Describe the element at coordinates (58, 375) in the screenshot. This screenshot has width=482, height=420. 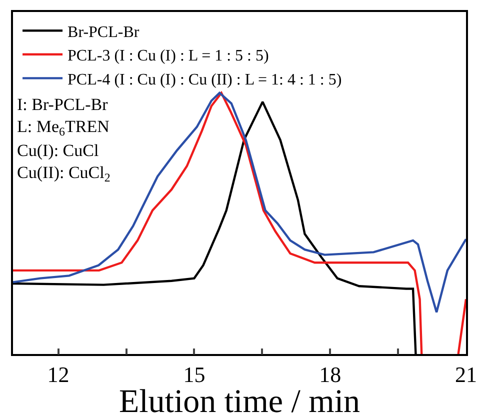
I see `x-tick-label: 12` at that location.